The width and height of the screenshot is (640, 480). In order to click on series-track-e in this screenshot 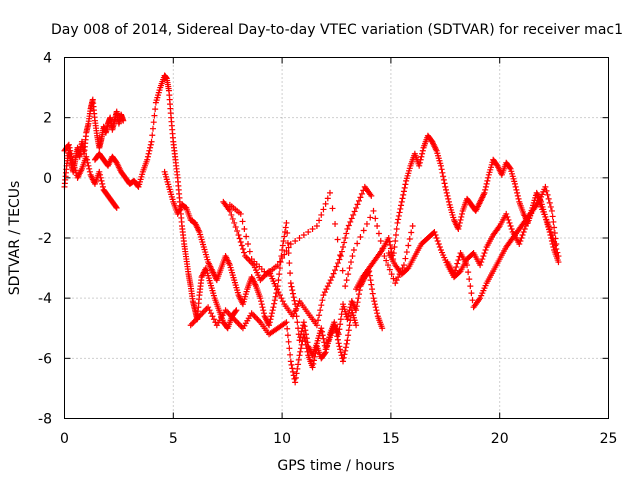, I will do `click(273, 345)`.